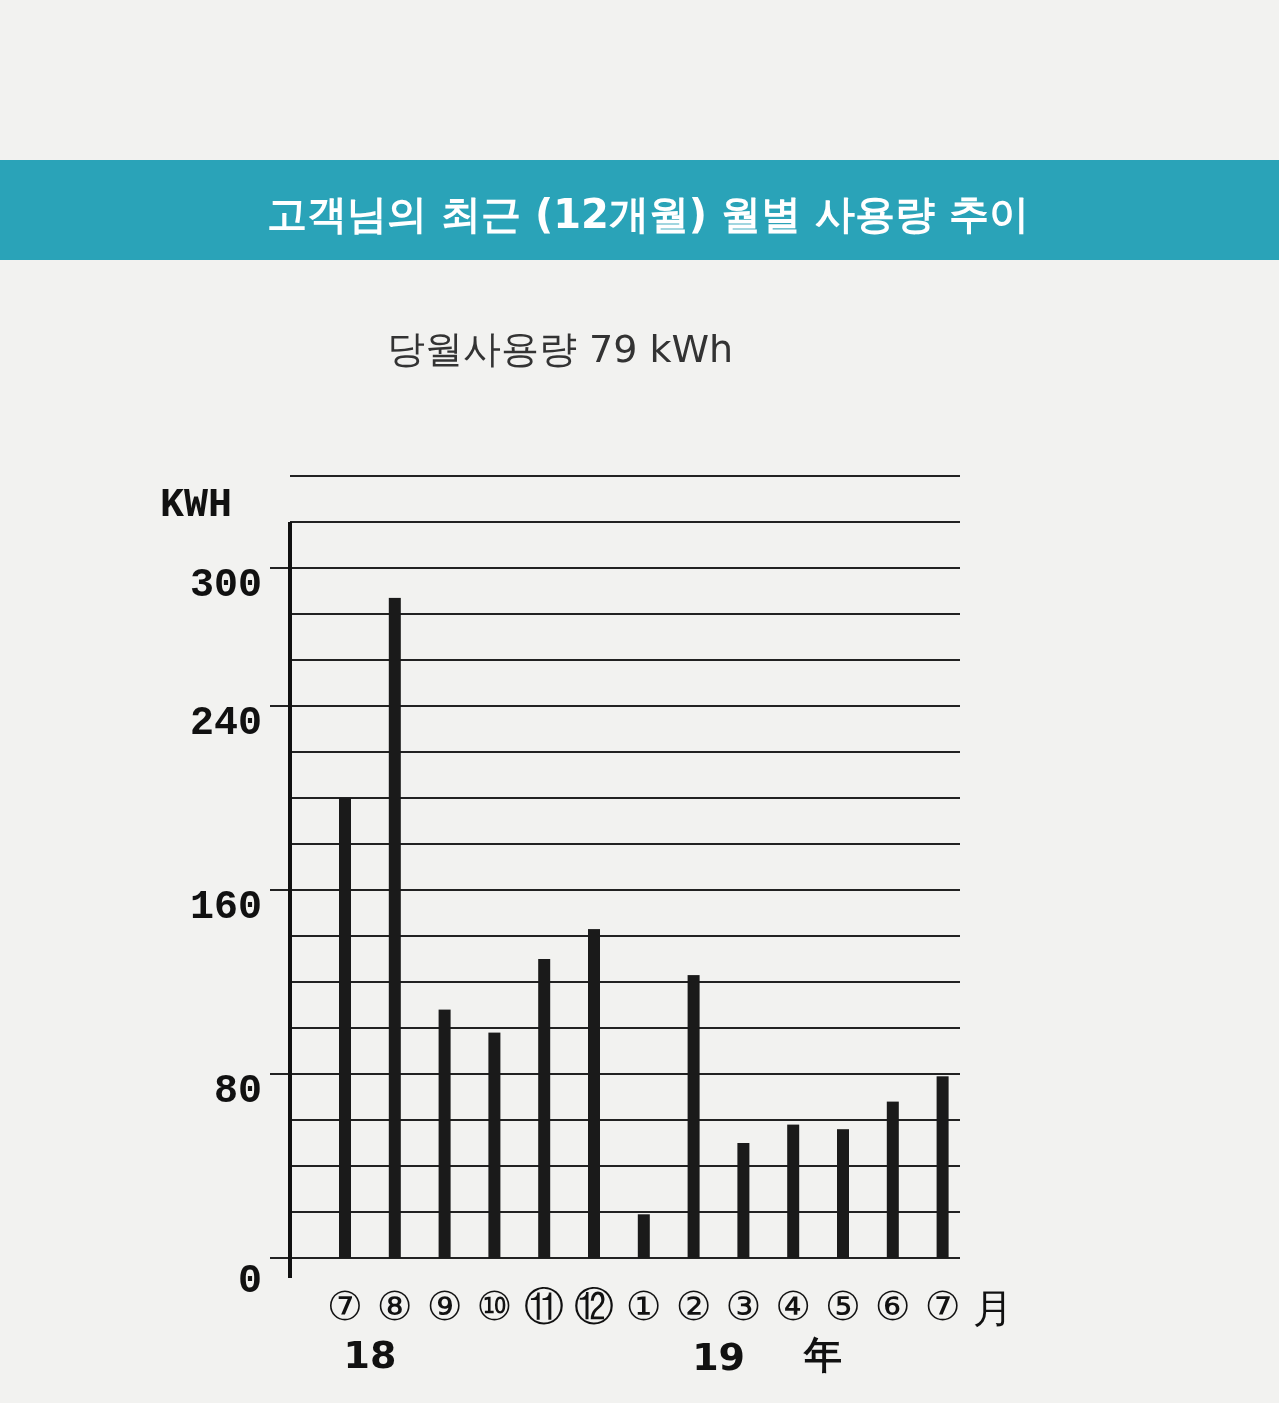 The width and height of the screenshot is (1279, 1403). What do you see at coordinates (225, 723) in the screenshot?
I see `y-tick-label: 240` at bounding box center [225, 723].